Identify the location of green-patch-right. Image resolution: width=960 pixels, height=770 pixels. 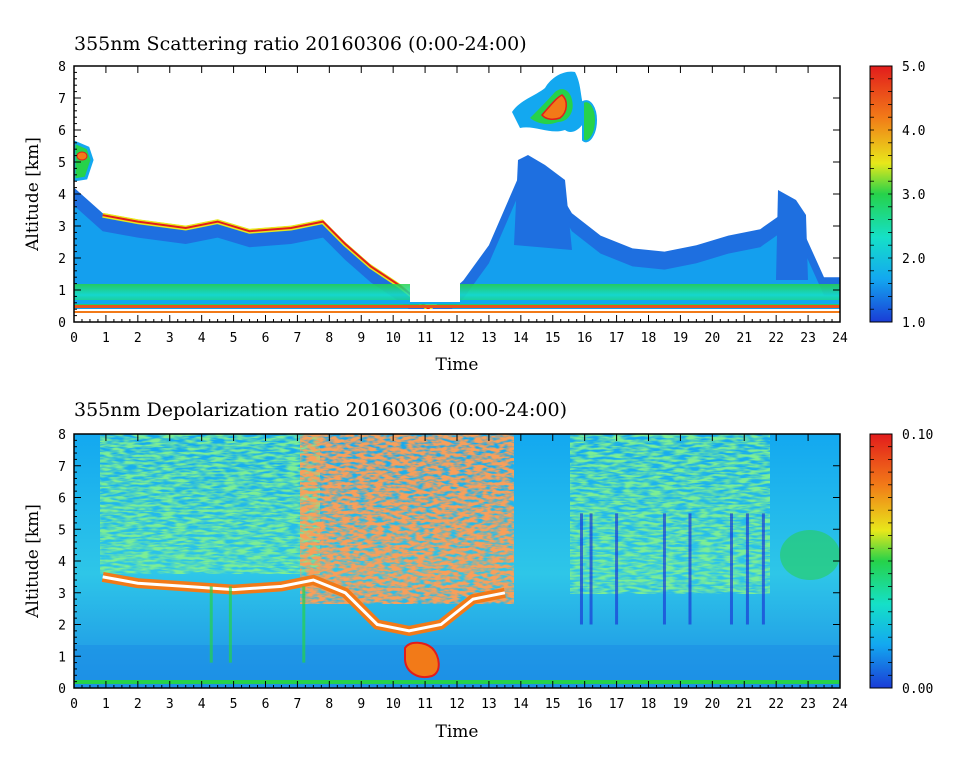
(810, 555).